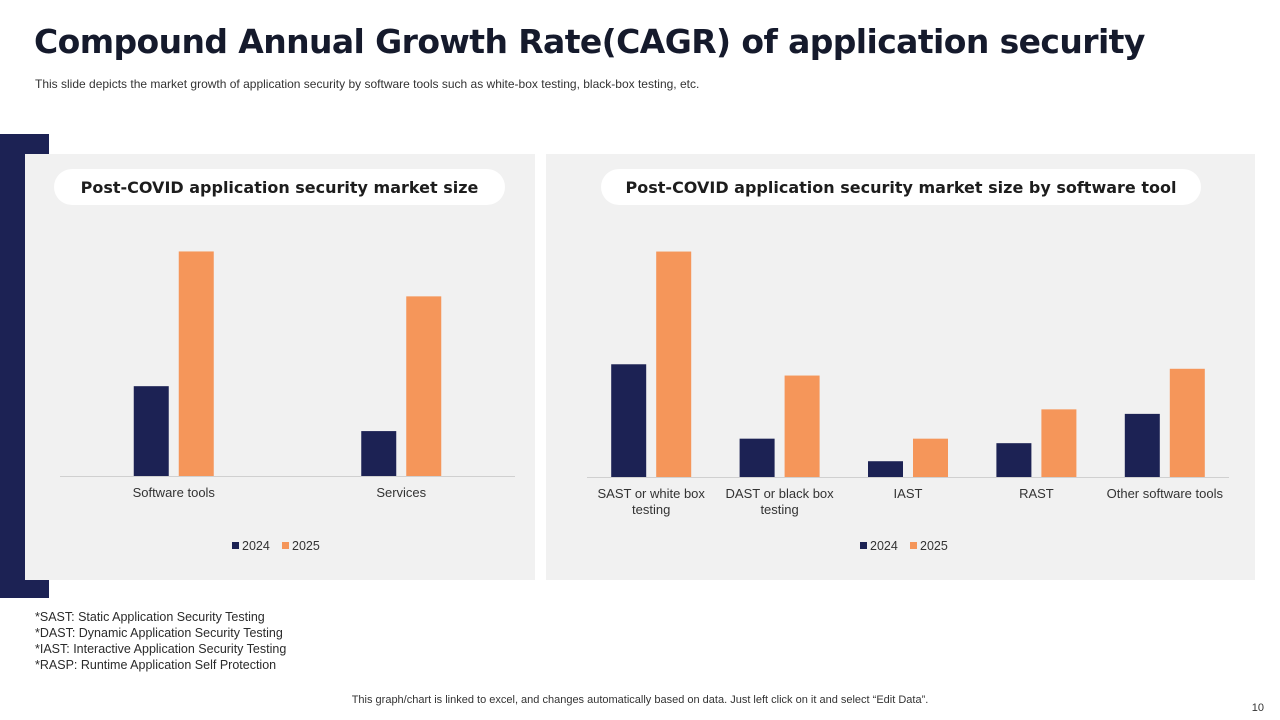 This screenshot has width=1280, height=720. What do you see at coordinates (651, 501) in the screenshot?
I see `x-tick-label: SAST or white box testing` at bounding box center [651, 501].